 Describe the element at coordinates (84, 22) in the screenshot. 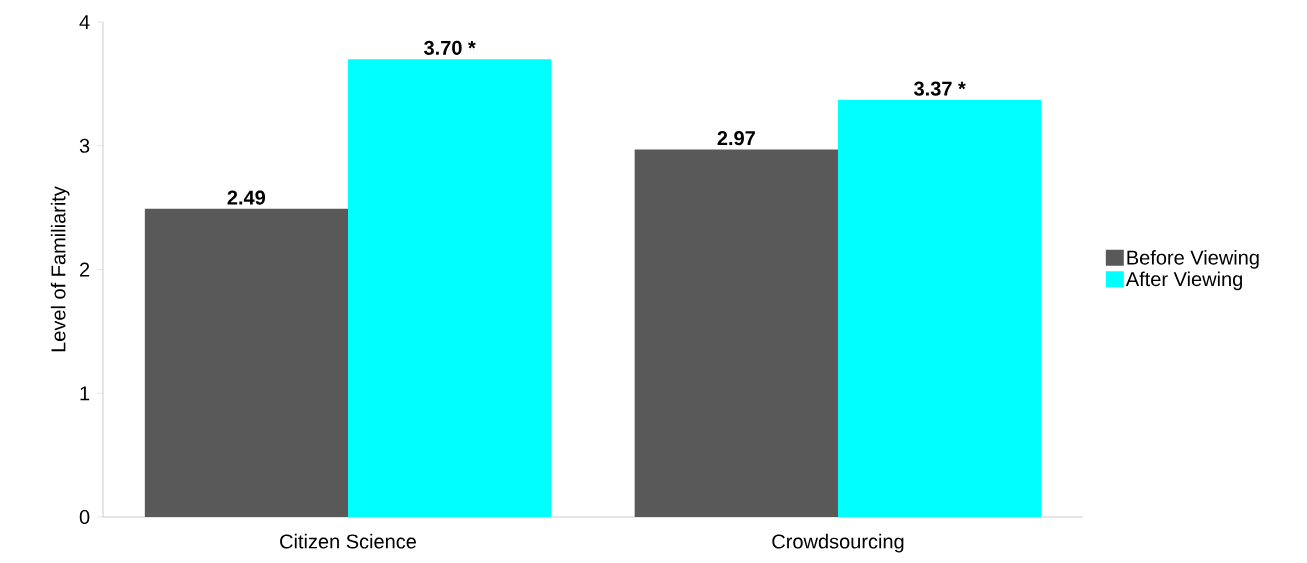

I see `y-tick-label: 4` at that location.